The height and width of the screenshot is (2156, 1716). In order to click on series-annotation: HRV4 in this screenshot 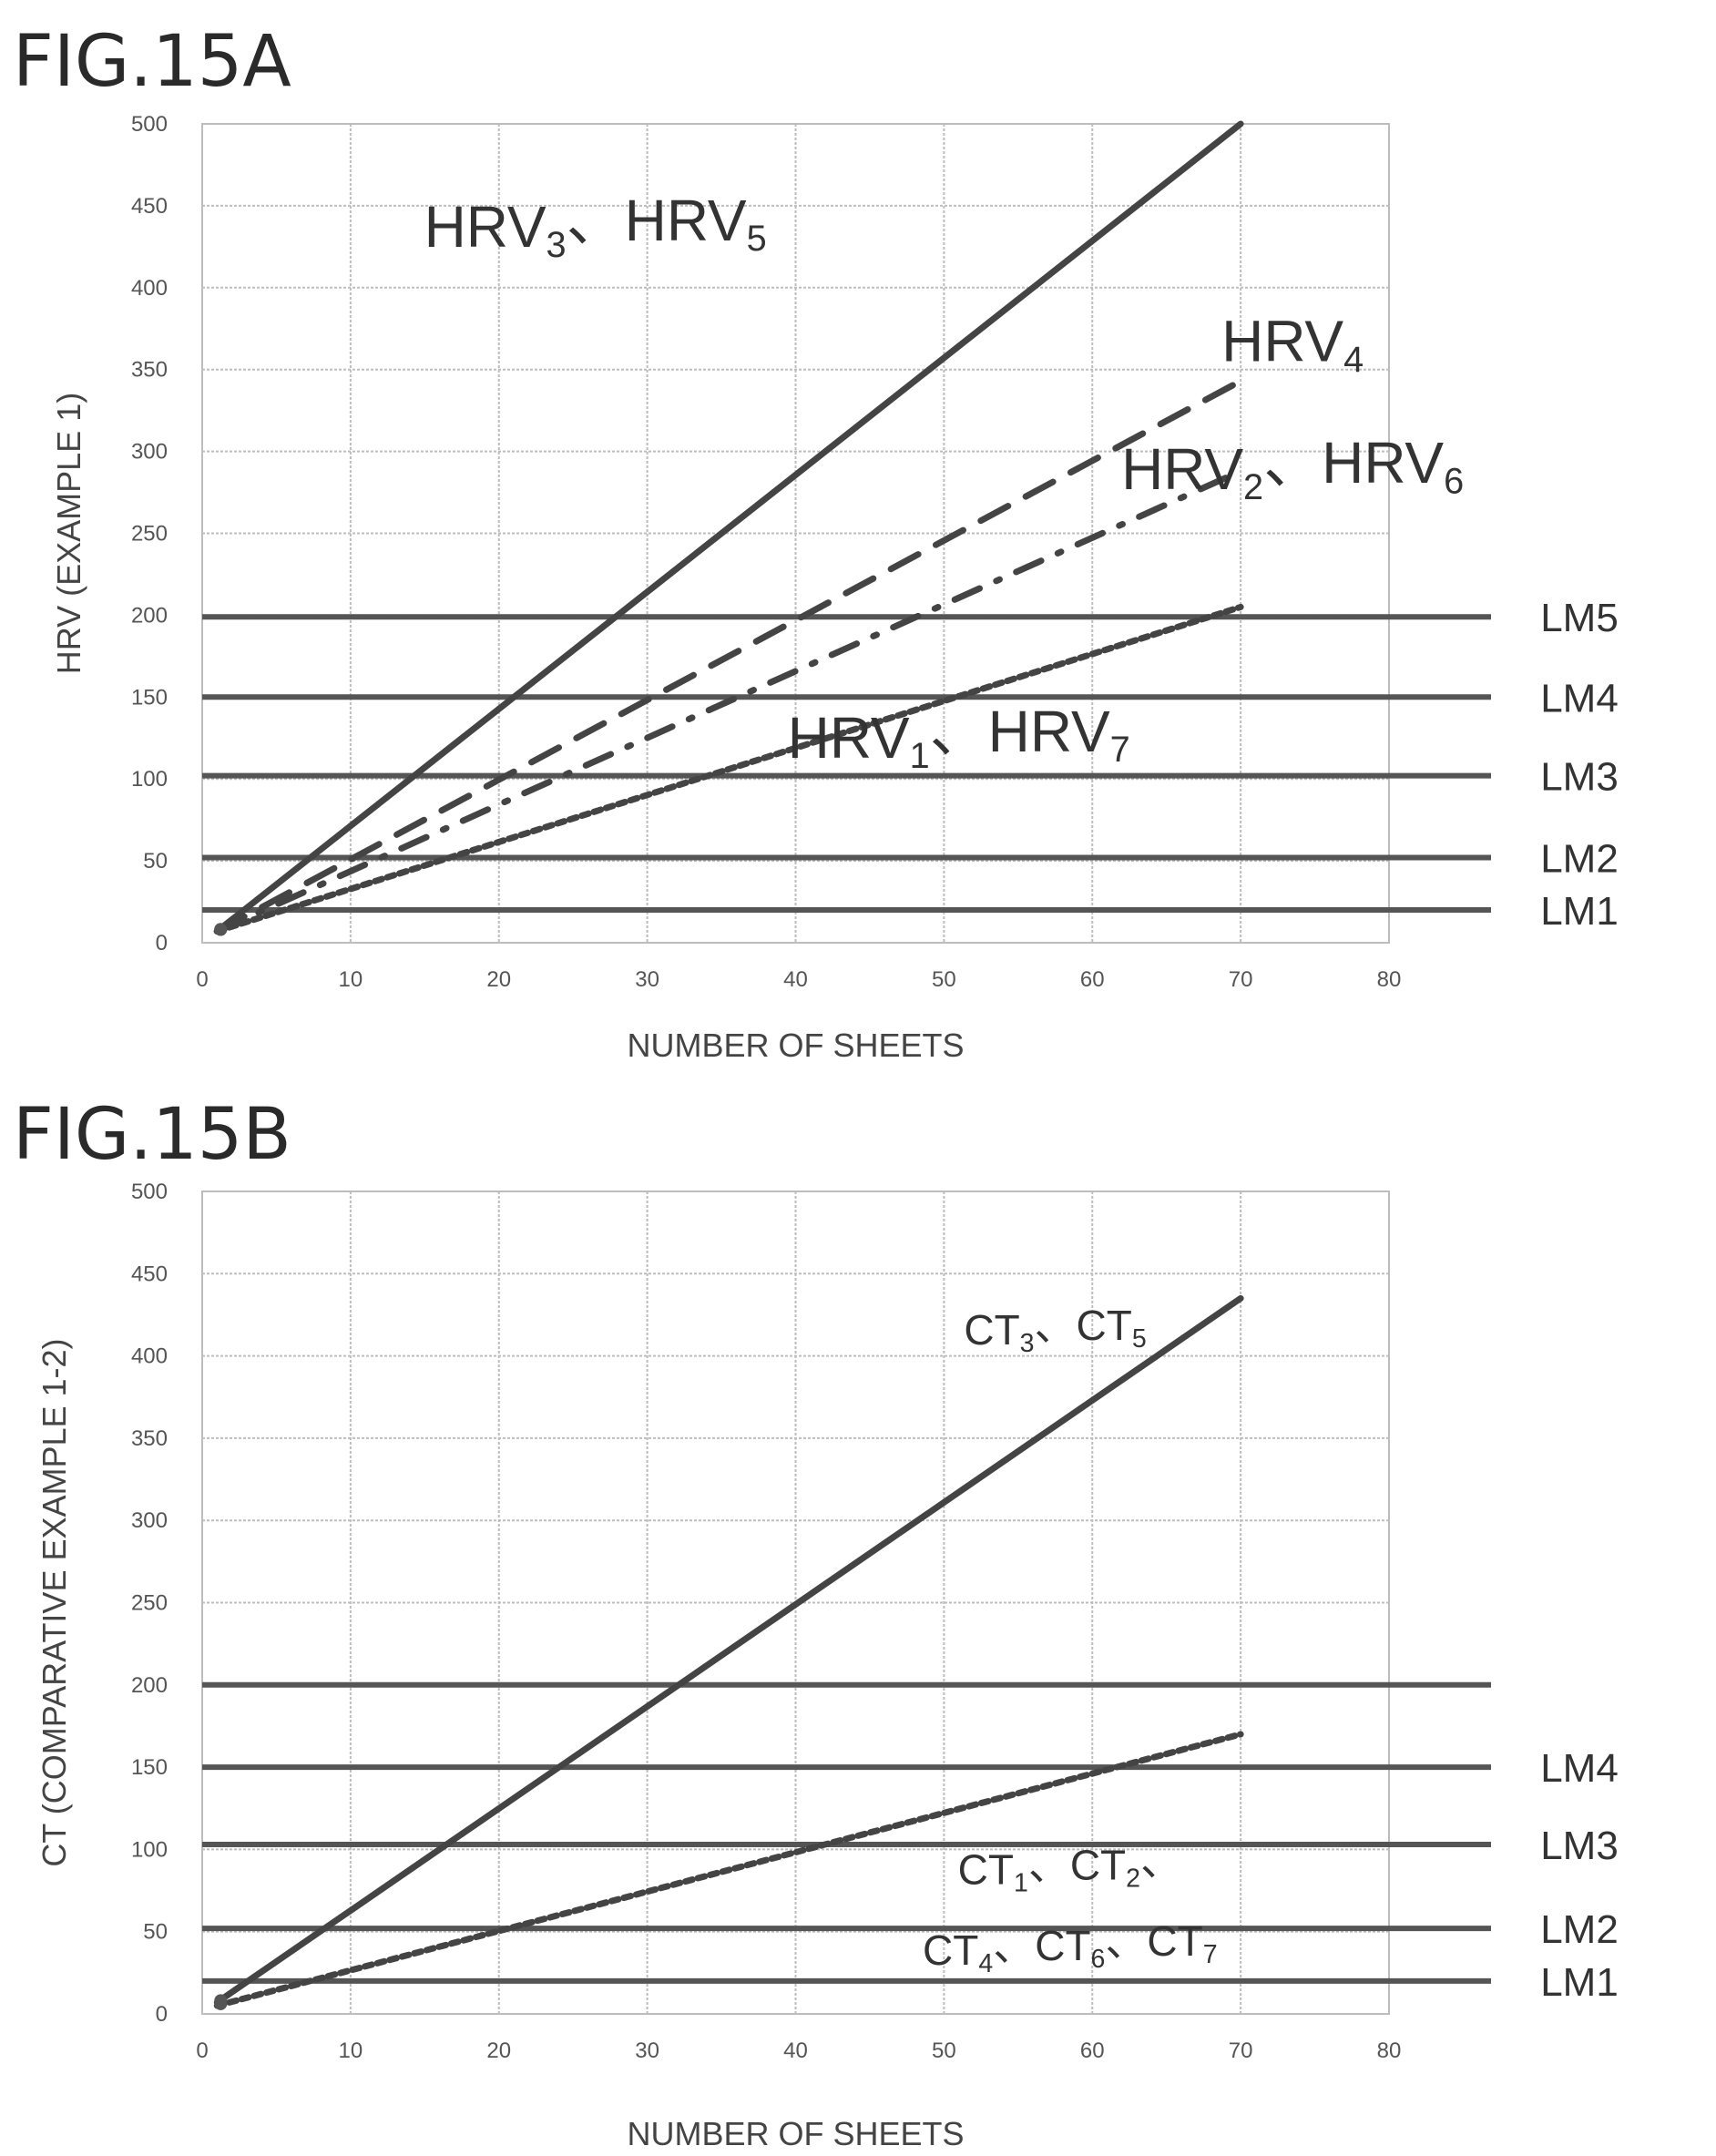, I will do `click(1293, 345)`.